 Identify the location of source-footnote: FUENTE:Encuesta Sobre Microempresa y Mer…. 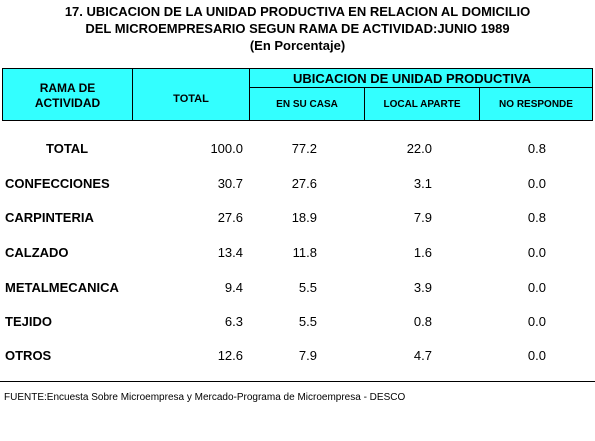
(205, 397).